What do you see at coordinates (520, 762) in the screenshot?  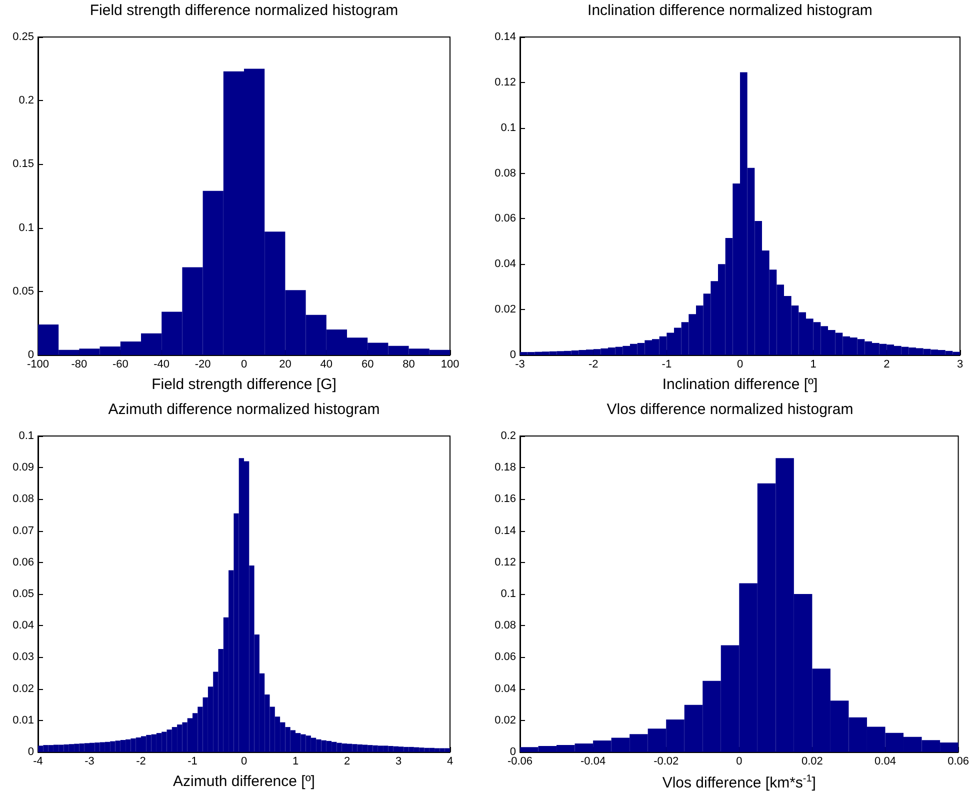 I see `x-tick-label: -0.06` at bounding box center [520, 762].